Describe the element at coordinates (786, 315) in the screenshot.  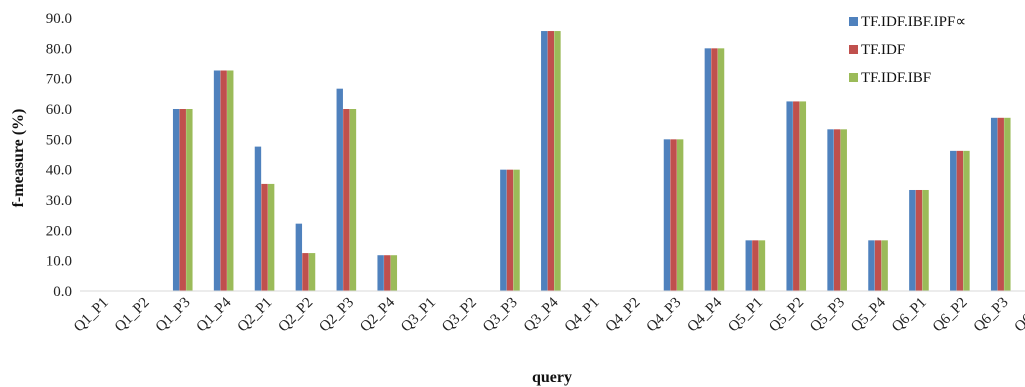
I see `x-tick-label: Q5_P2` at that location.